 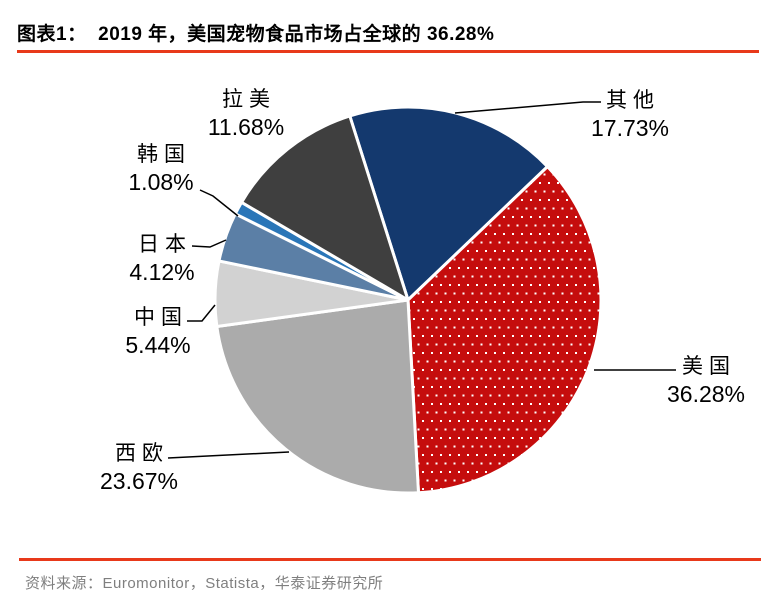 I want to click on pie-slice-western-europe, so click(x=317, y=396).